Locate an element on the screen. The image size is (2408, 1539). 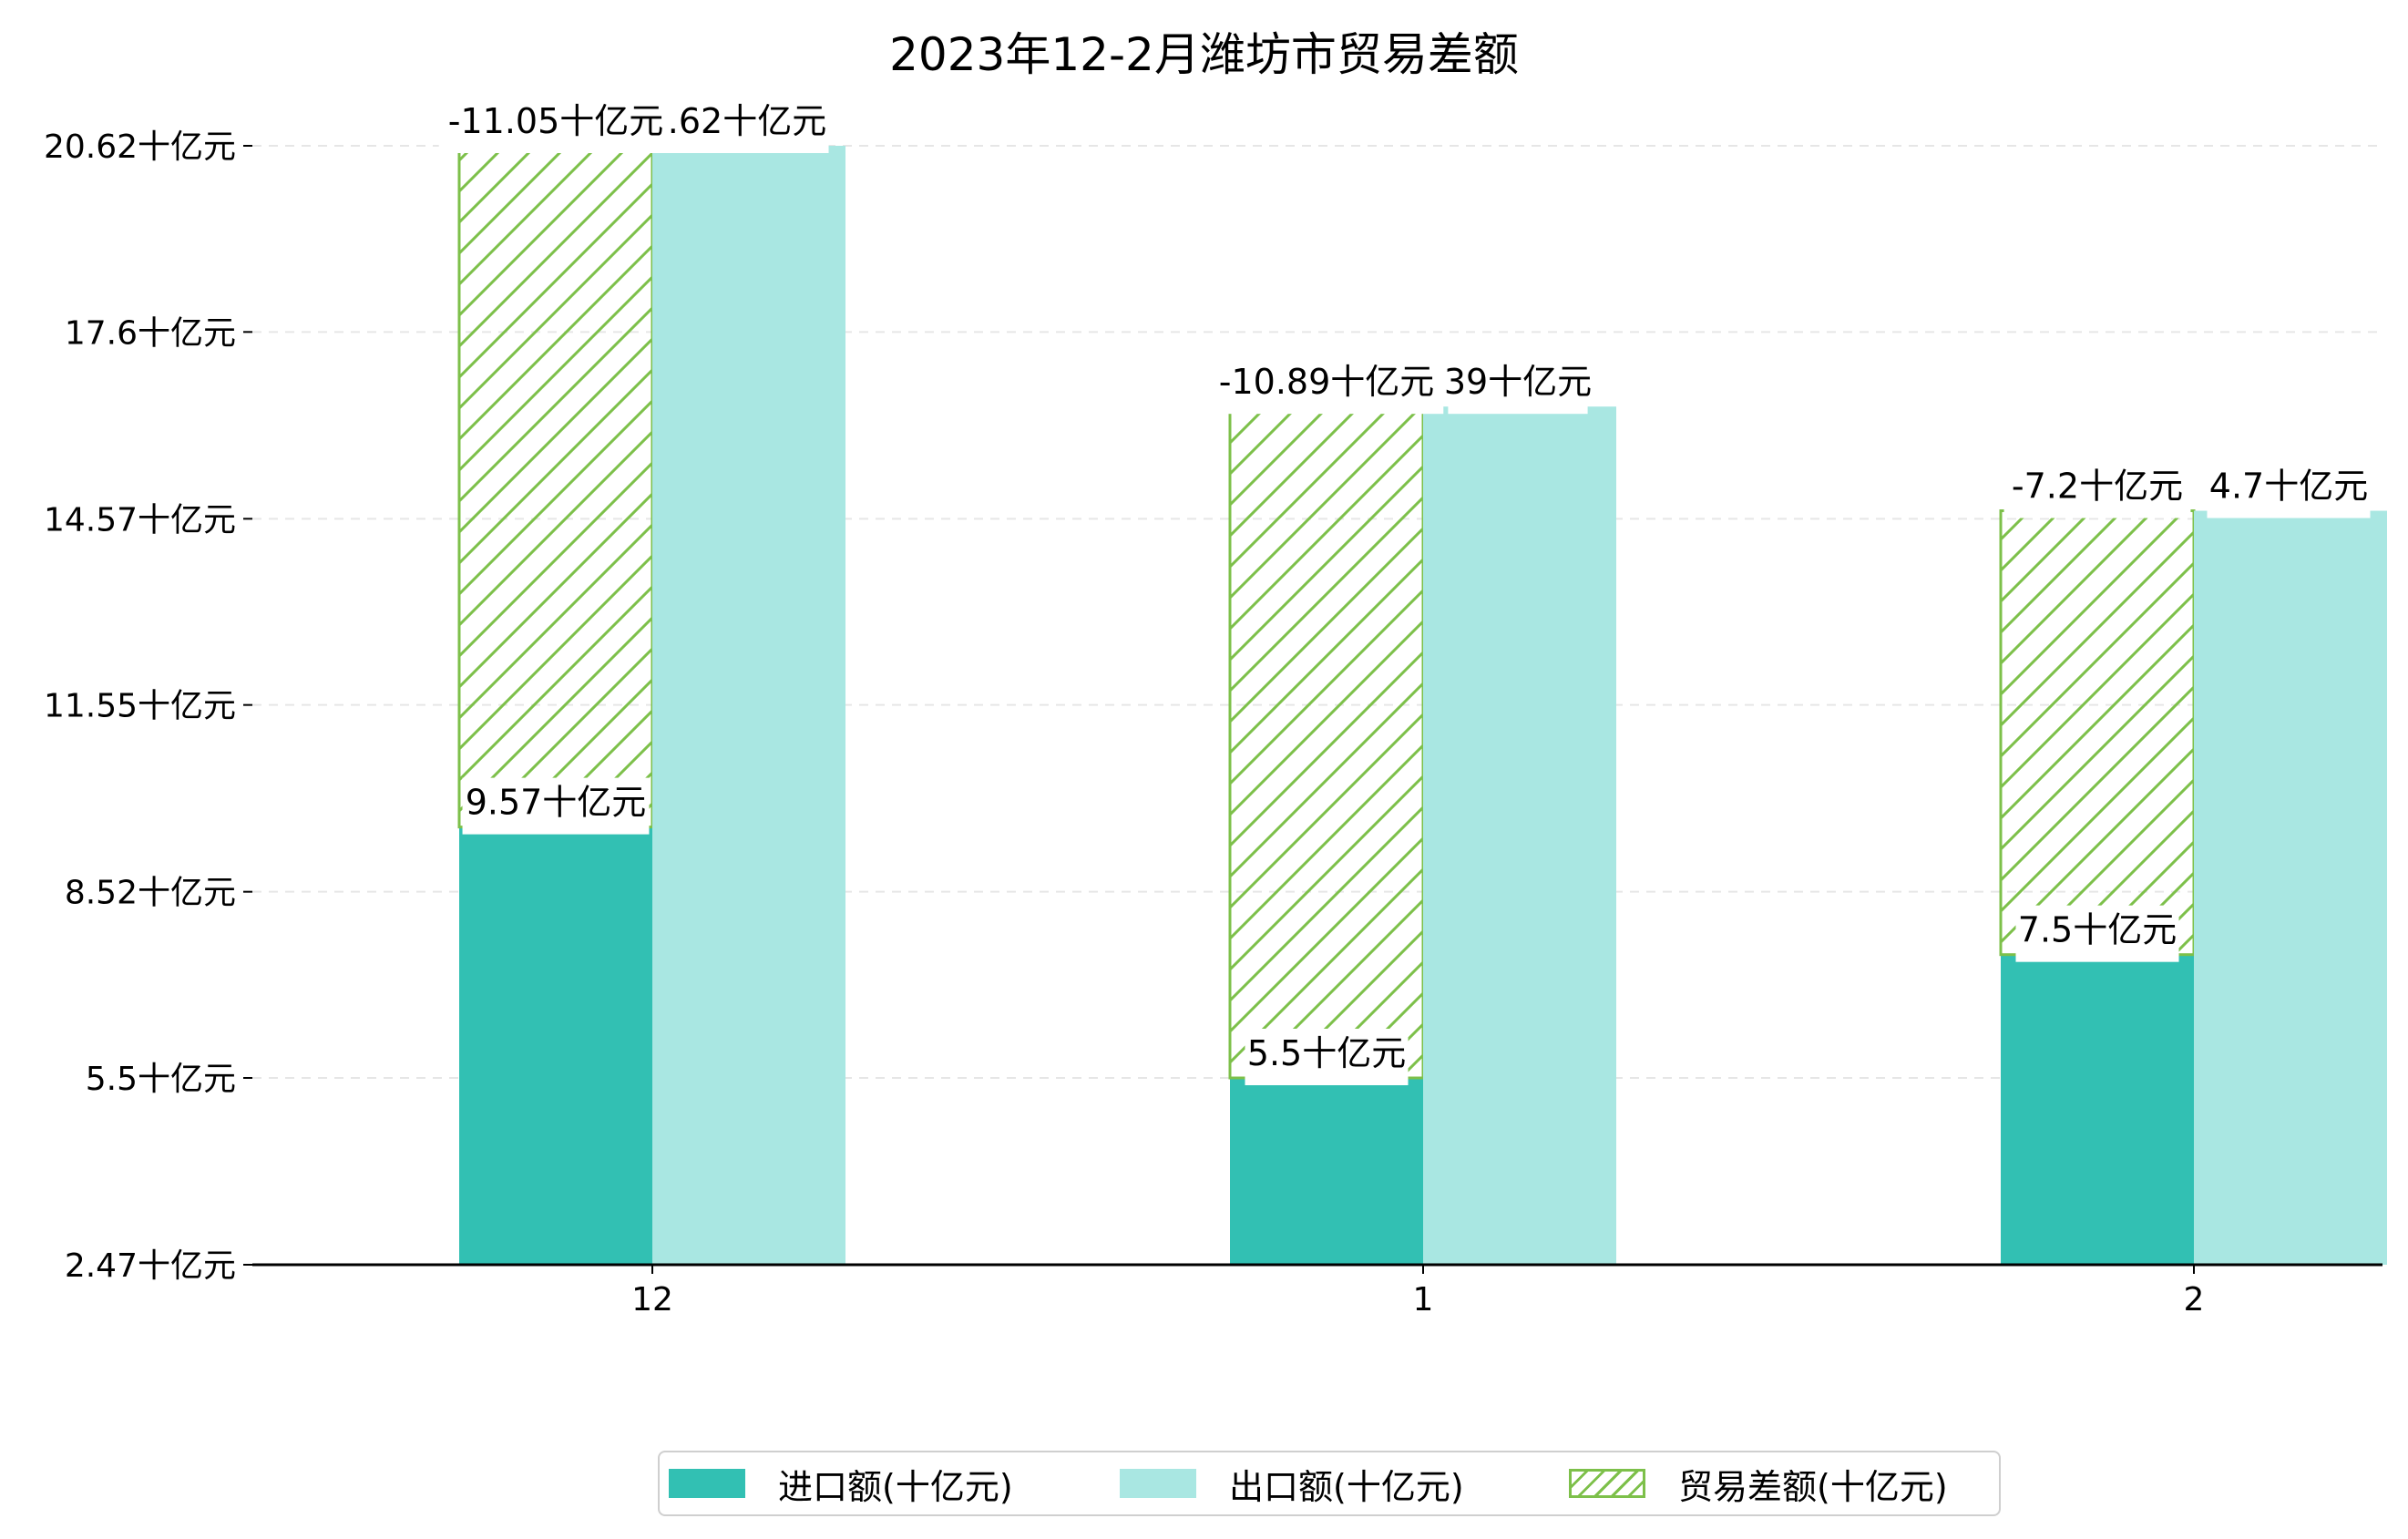
data-label-import: 7.5十亿元 is located at coordinates (2097, 930).